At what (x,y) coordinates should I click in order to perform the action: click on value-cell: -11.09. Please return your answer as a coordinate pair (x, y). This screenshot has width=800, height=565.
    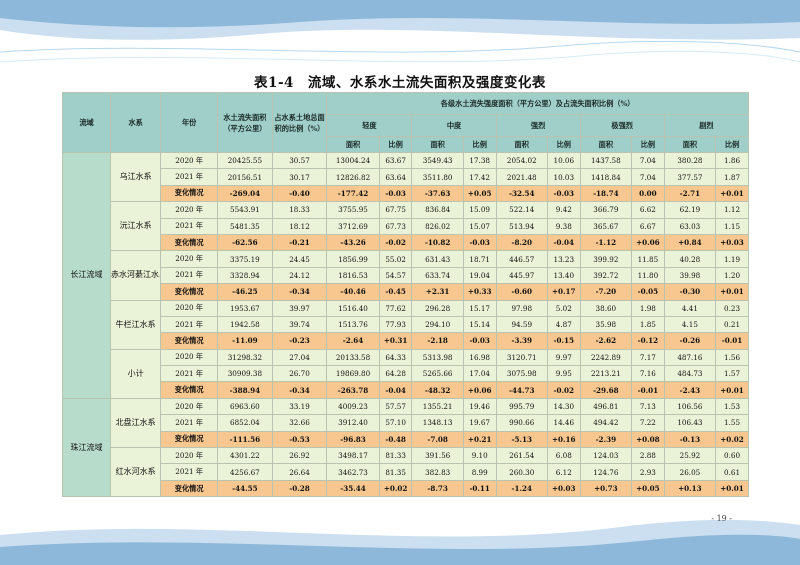
    Looking at the image, I should click on (245, 341).